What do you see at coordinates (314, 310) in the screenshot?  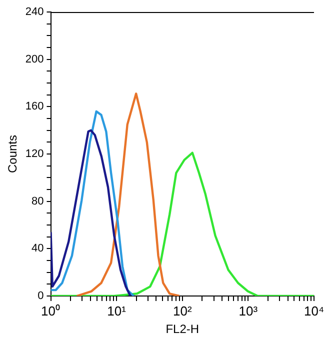 I see `x-tick-label: 10⁴` at bounding box center [314, 310].